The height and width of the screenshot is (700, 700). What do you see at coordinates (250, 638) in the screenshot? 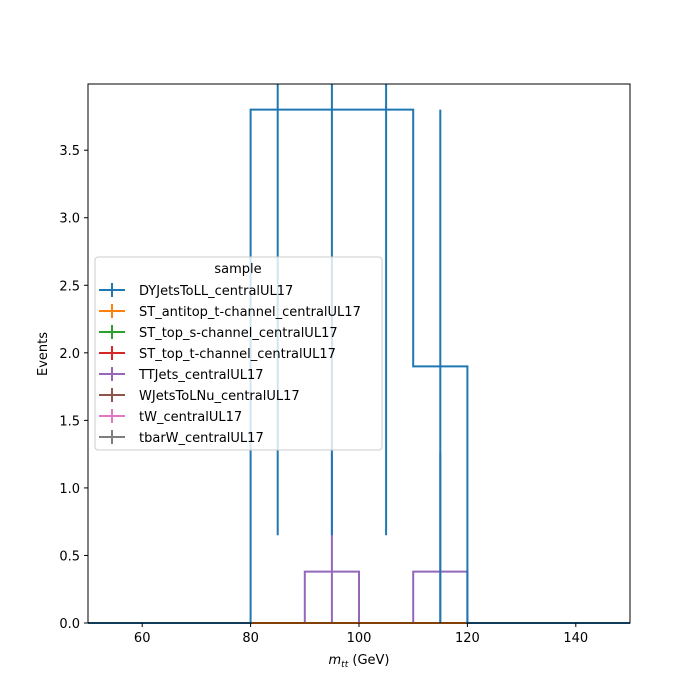
I see `x-tick-label: 80` at bounding box center [250, 638].